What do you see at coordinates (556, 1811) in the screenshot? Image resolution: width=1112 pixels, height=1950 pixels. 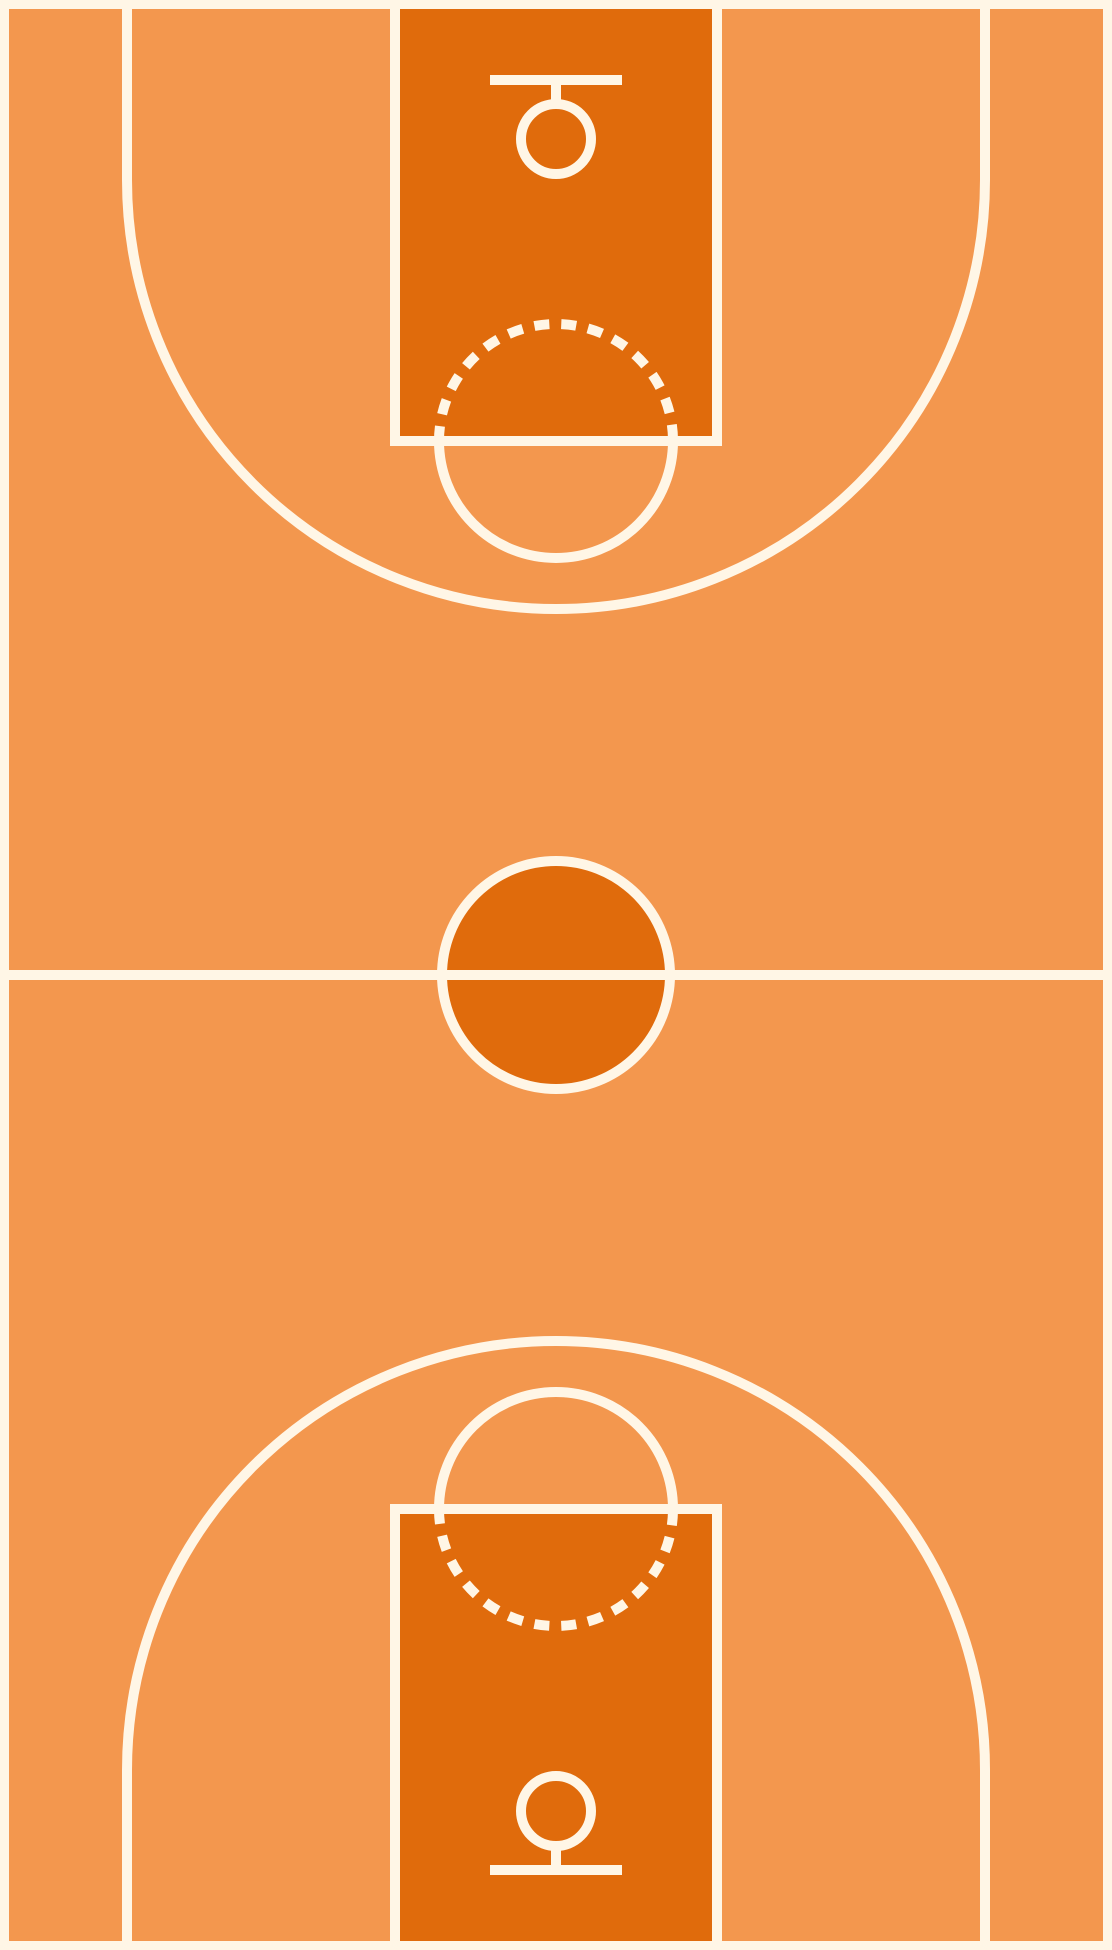 I see `bottom-hoop-rim` at bounding box center [556, 1811].